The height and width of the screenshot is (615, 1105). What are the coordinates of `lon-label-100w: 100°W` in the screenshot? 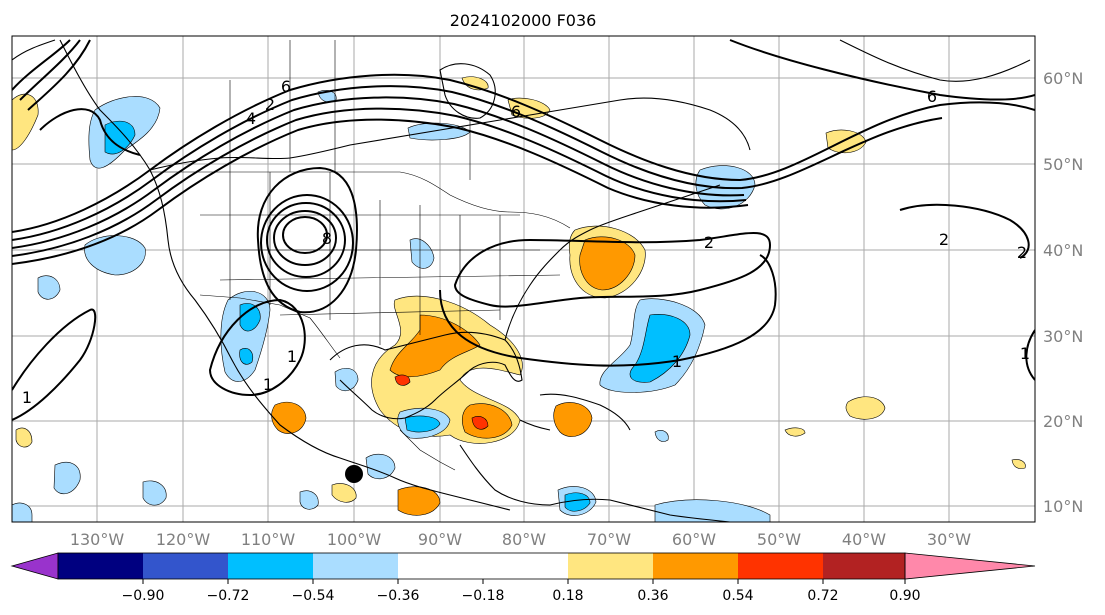 It's located at (354, 539).